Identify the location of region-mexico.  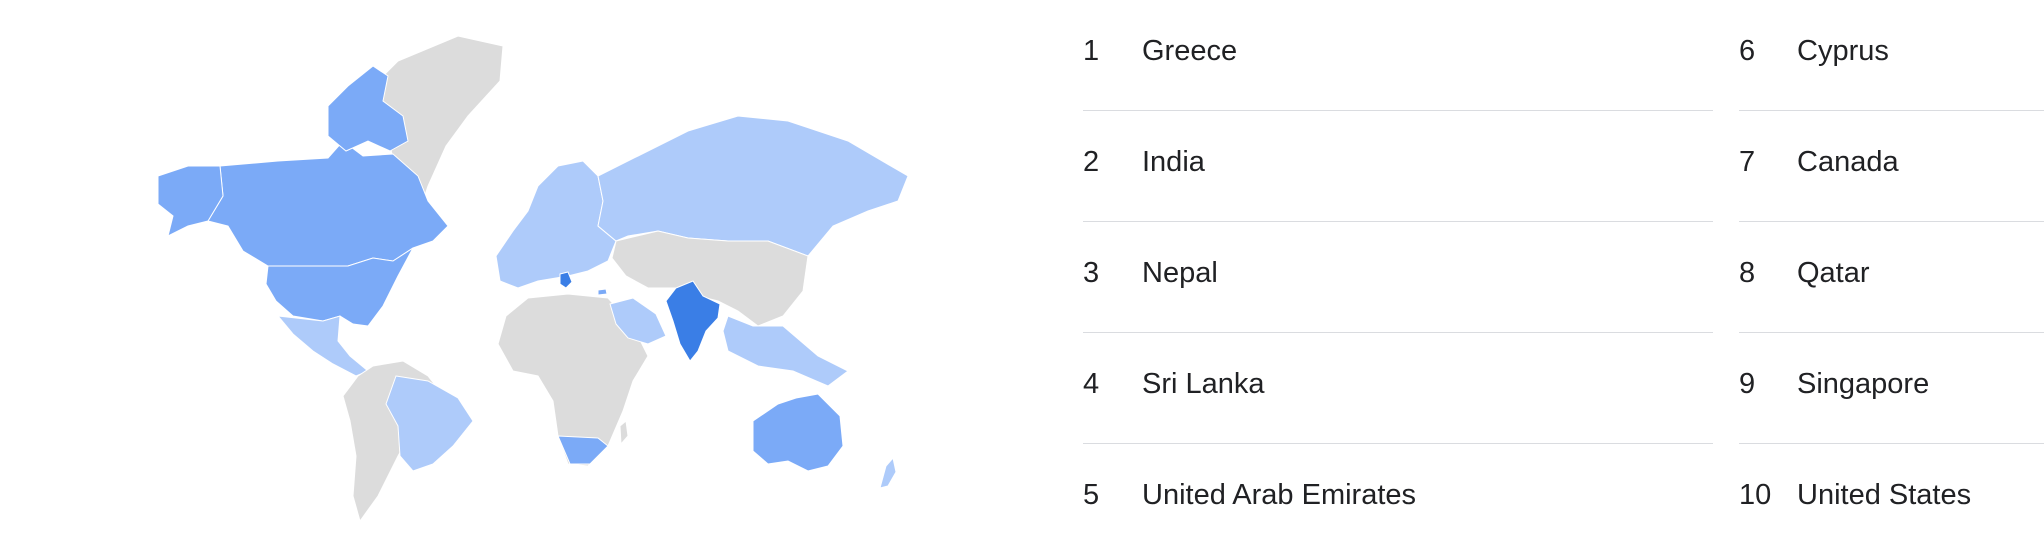
(322, 346).